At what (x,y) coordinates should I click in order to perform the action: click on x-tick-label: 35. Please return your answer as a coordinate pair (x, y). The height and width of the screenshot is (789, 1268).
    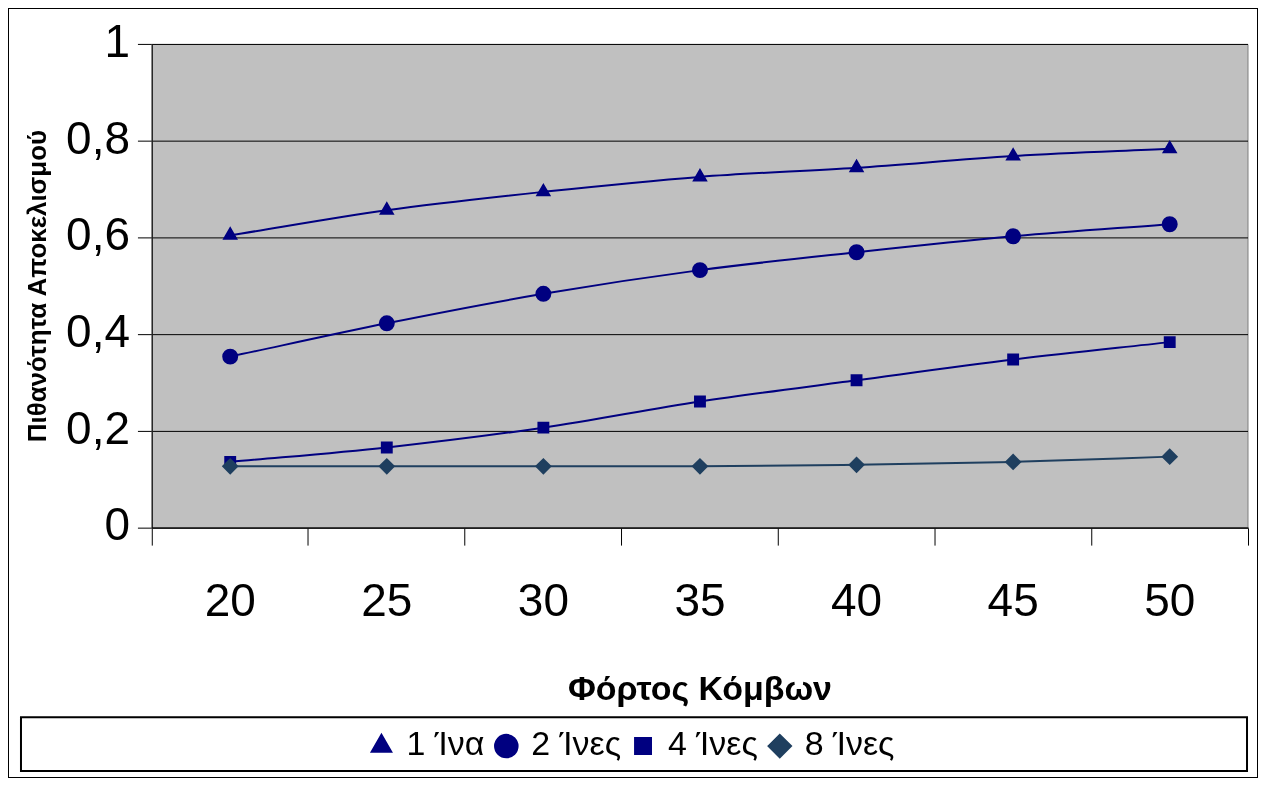
    Looking at the image, I should click on (700, 599).